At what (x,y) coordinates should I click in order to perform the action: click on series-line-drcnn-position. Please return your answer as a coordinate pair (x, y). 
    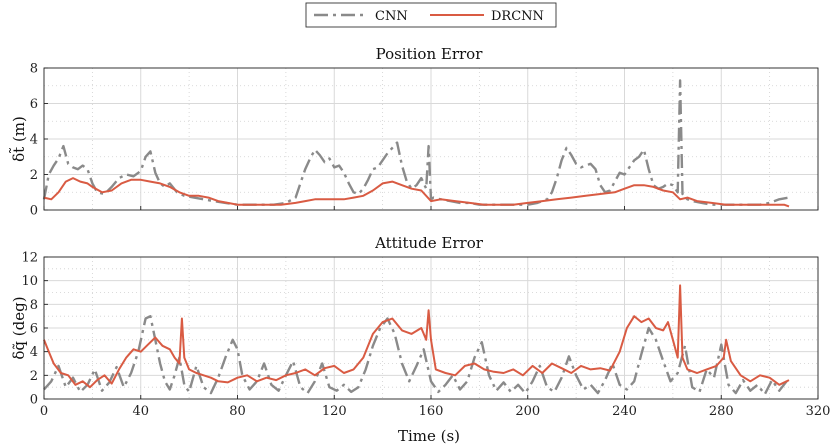
    Looking at the image, I should click on (416, 192).